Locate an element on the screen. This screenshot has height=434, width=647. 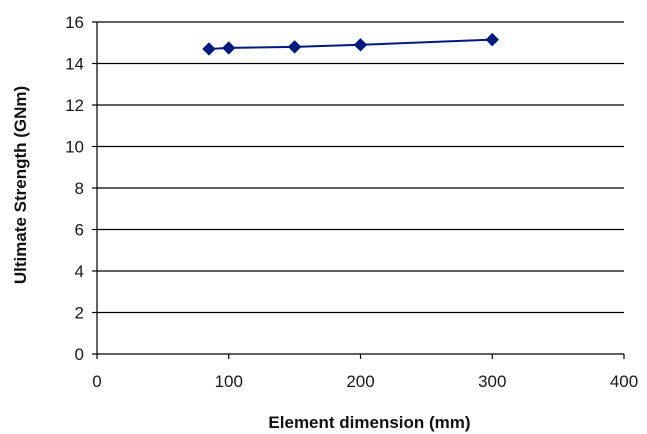
x-tick-label-300: 300 is located at coordinates (492, 381).